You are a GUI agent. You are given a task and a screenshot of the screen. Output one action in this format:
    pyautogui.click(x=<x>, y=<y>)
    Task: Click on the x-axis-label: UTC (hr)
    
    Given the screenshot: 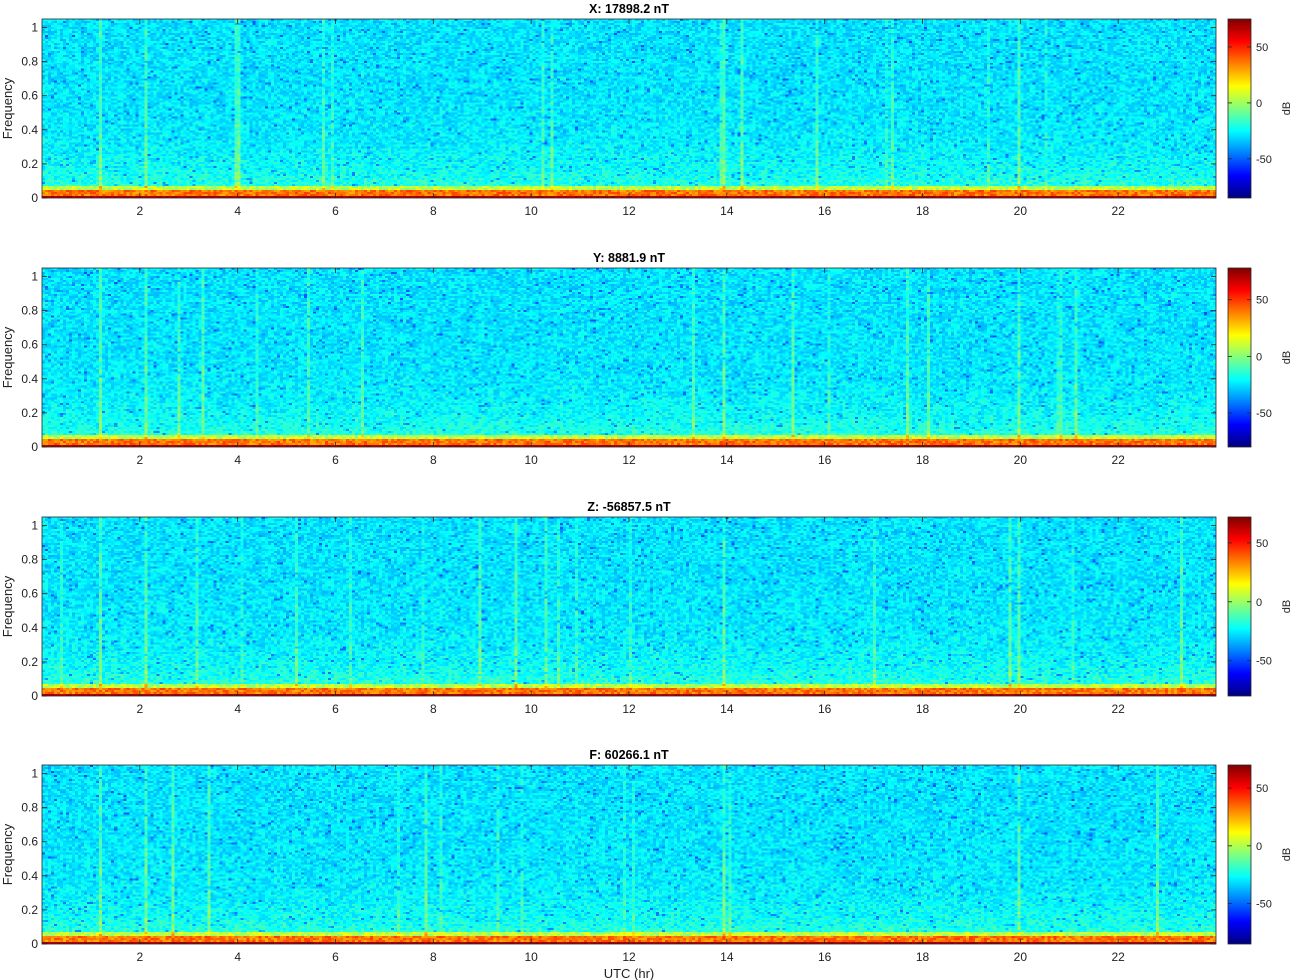 What is the action you would take?
    pyautogui.click(x=629, y=973)
    